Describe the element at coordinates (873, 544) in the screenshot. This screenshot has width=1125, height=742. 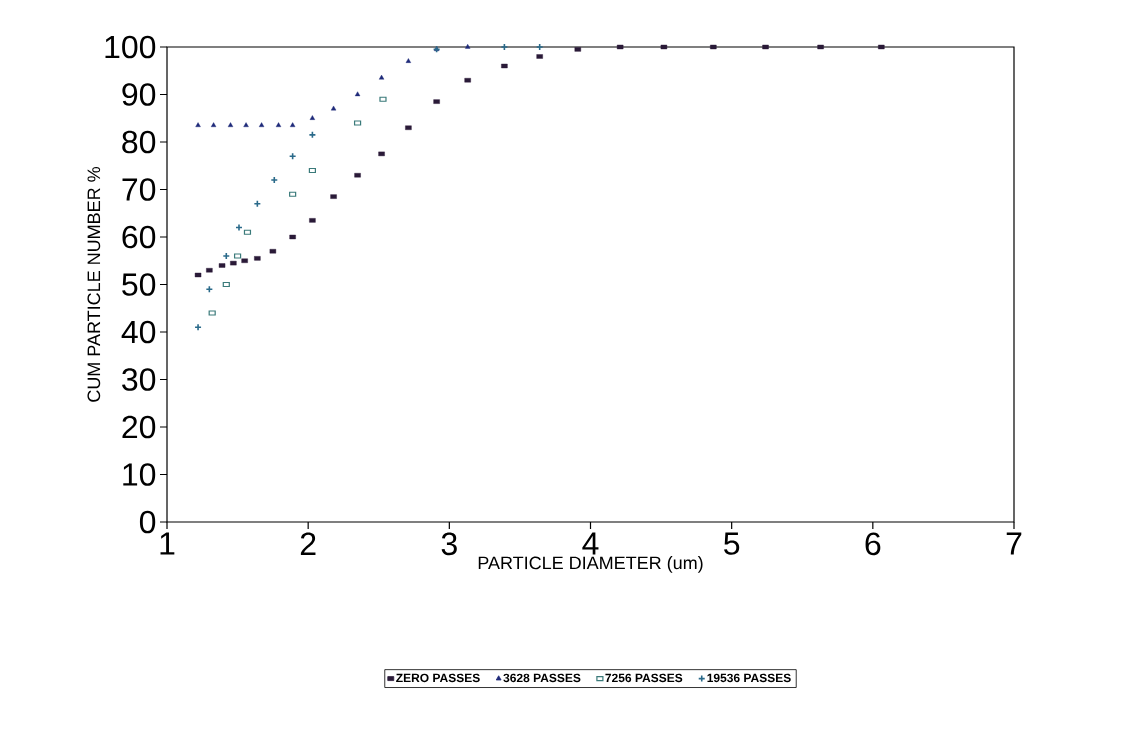
I see `x-tick-label: 6` at that location.